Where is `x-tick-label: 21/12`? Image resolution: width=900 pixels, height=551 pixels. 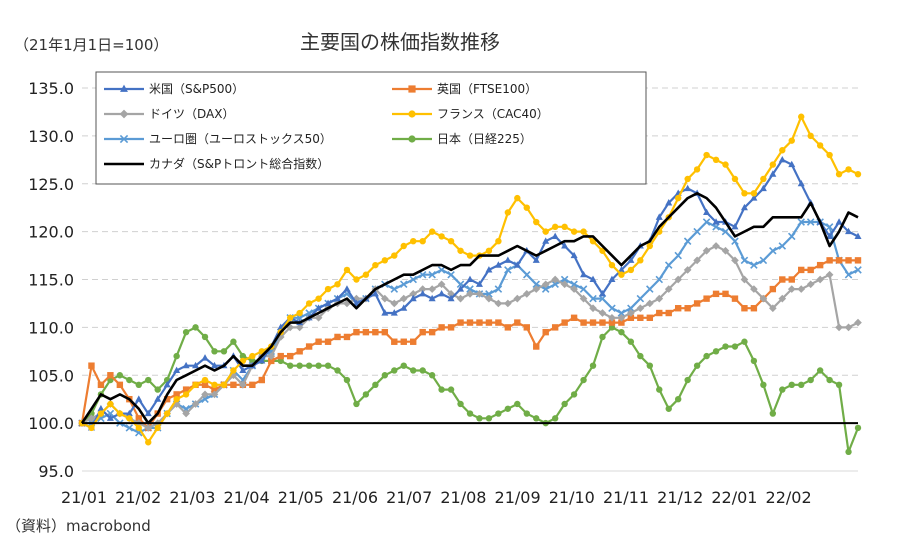
x-tick-label: 21/12 is located at coordinates (680, 497).